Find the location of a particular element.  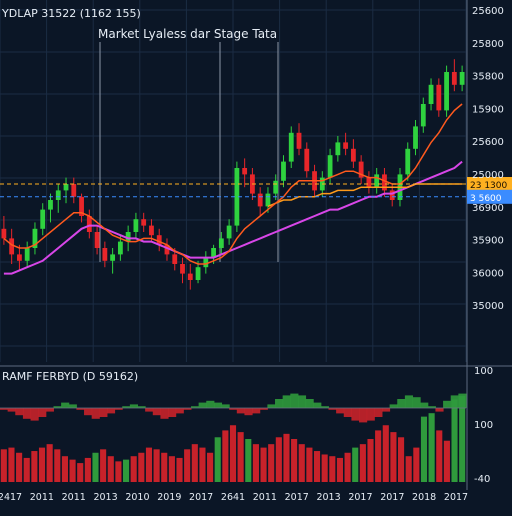

price-y-tick-label: 35900 is located at coordinates (488, 241).